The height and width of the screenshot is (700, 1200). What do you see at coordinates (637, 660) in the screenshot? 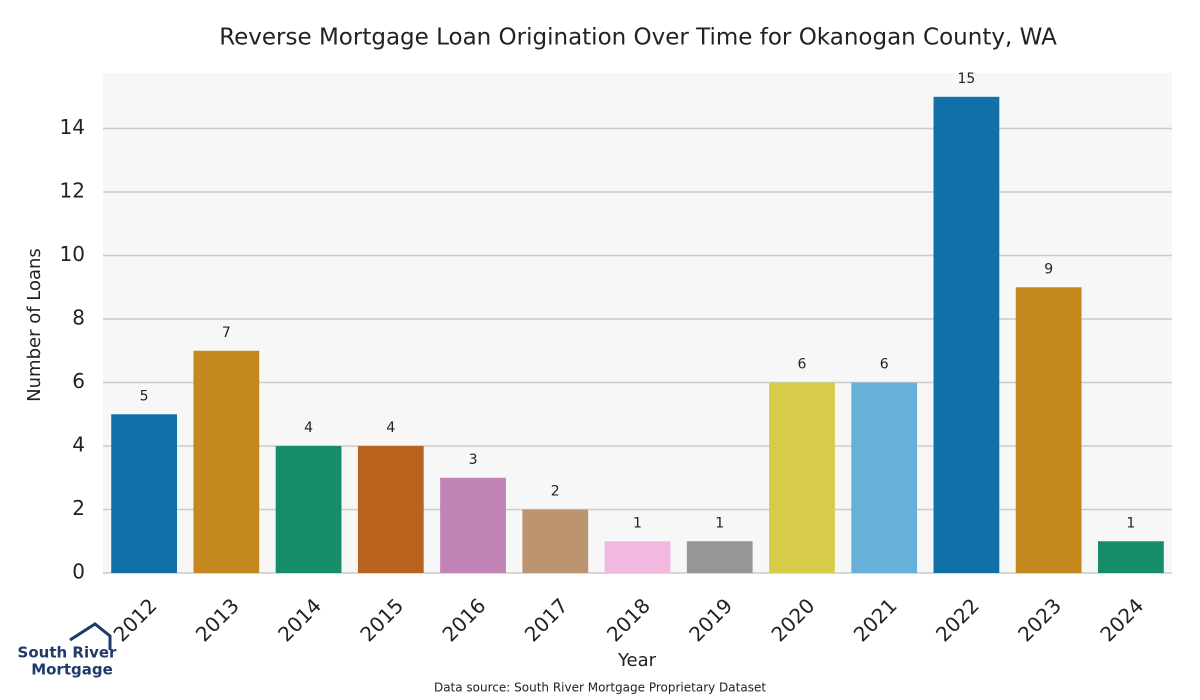
I see `x-axis-label: Year` at bounding box center [637, 660].